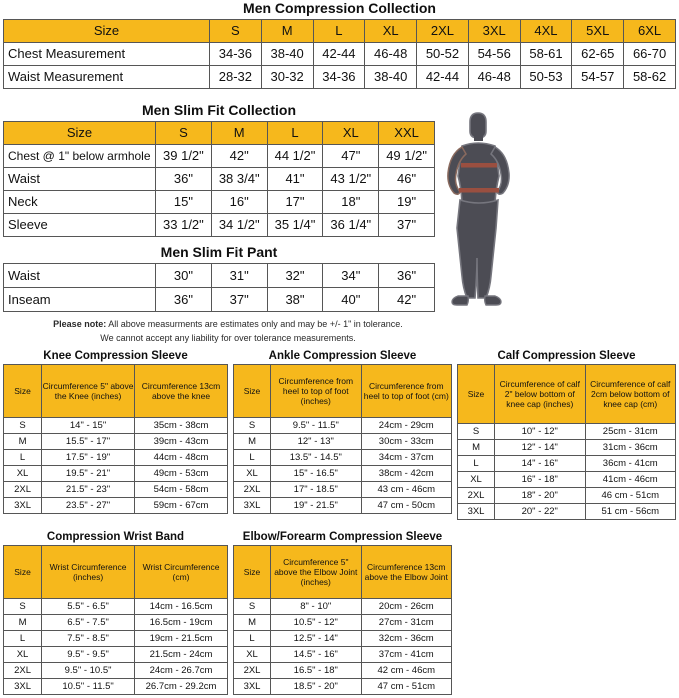 This screenshot has width=679, height=698. Describe the element at coordinates (316, 607) in the screenshot. I see `cell-inches: 8" - 10"` at that location.